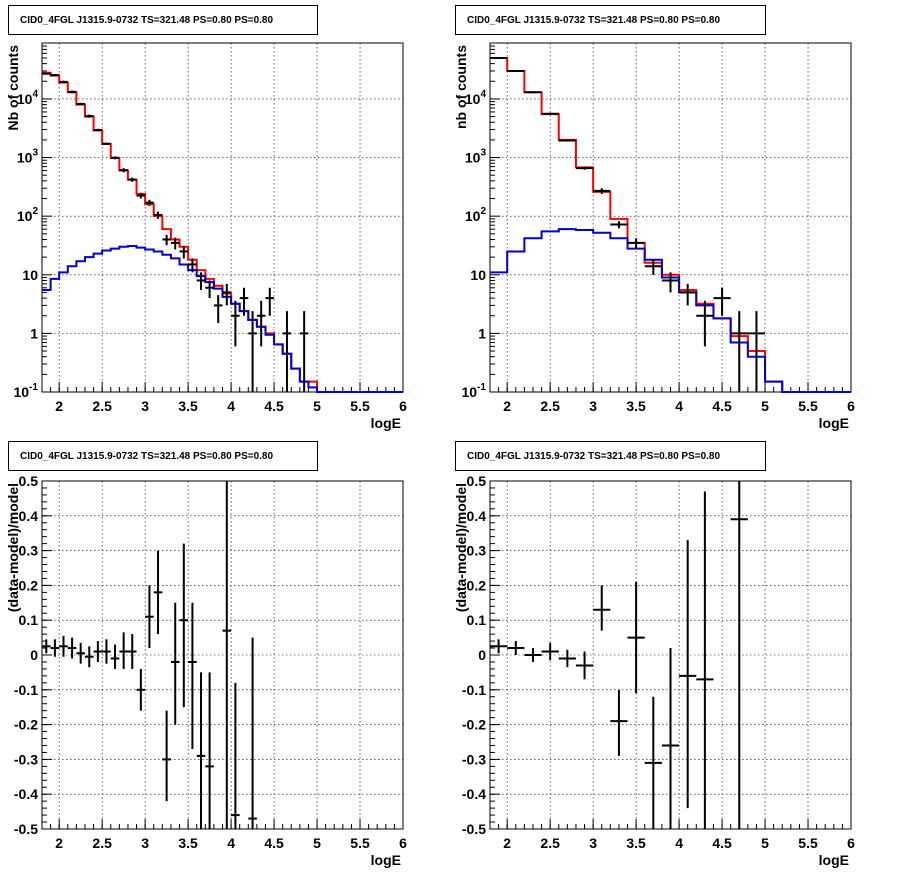 This screenshot has height=875, width=898. I want to click on y-tick-label: 0.4, so click(477, 516).